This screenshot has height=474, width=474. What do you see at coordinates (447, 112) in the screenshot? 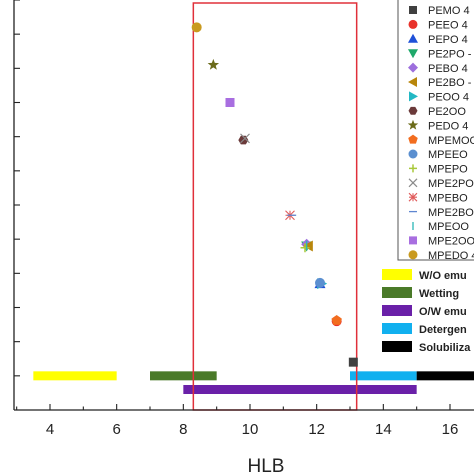
I see `legend-label-pe2oo: PE2OO` at bounding box center [447, 112].